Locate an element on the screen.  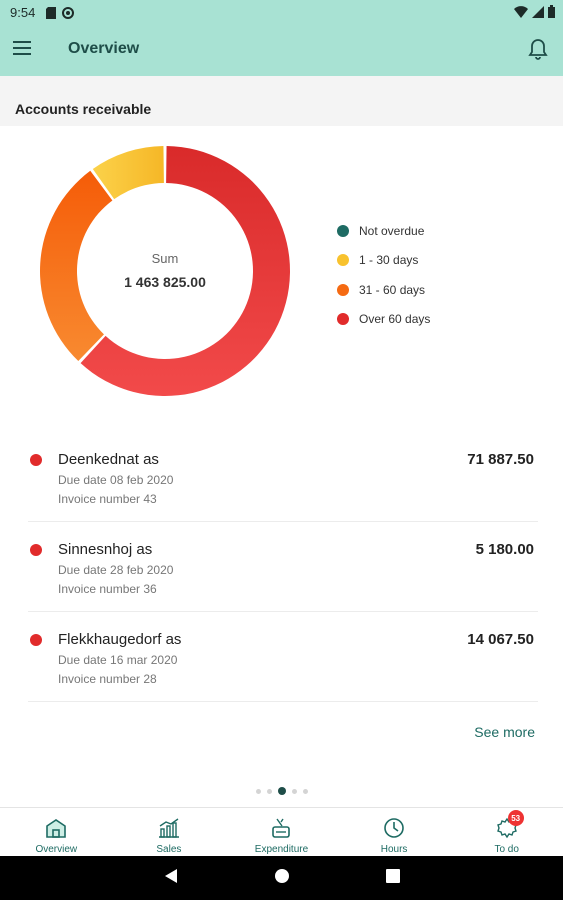
sd-card-icon is located at coordinates (51, 15).